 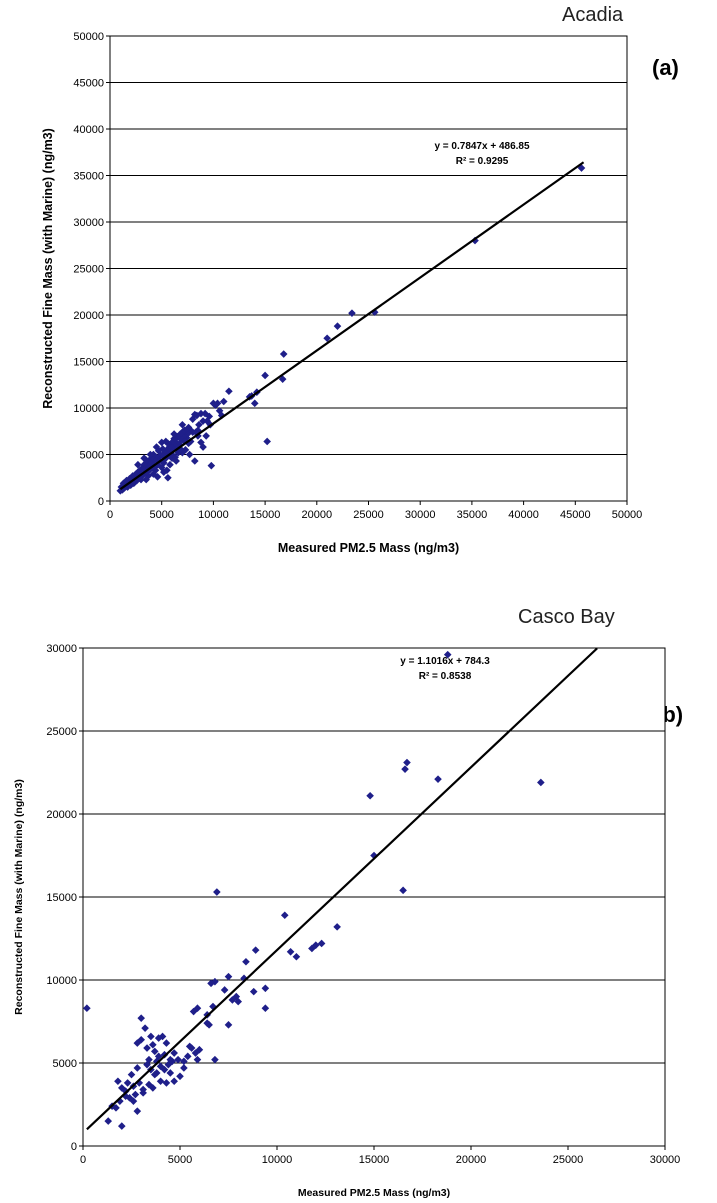 I want to click on x-tick-label: 40000, so click(x=523, y=515).